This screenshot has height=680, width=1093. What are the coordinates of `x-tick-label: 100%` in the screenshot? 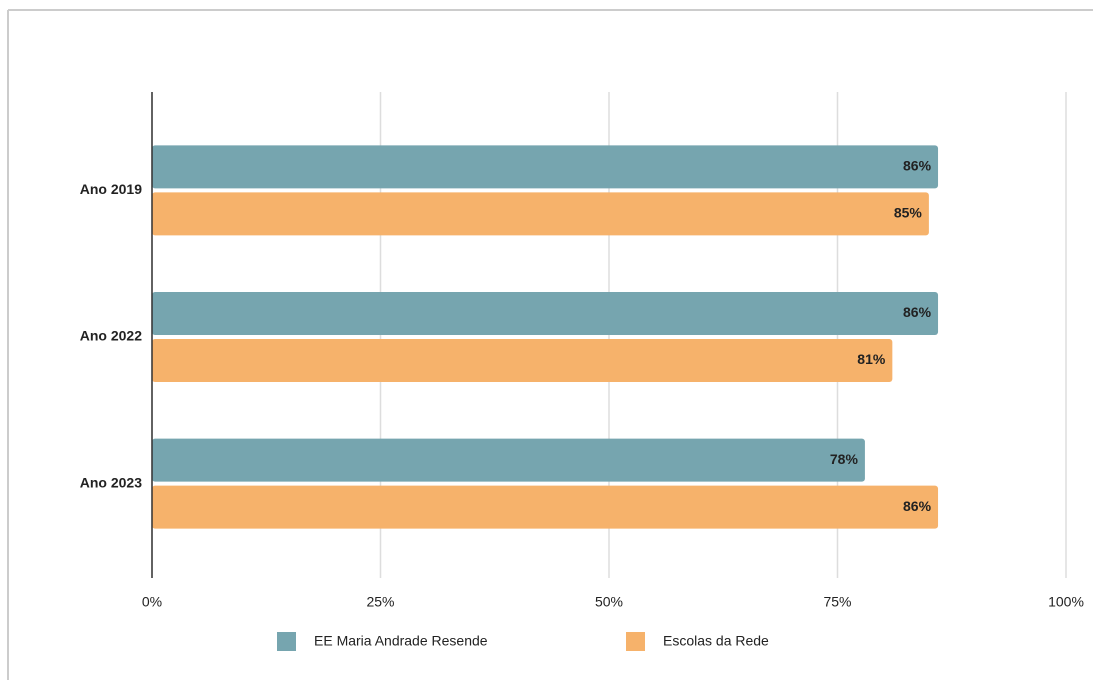 It's located at (1066, 602).